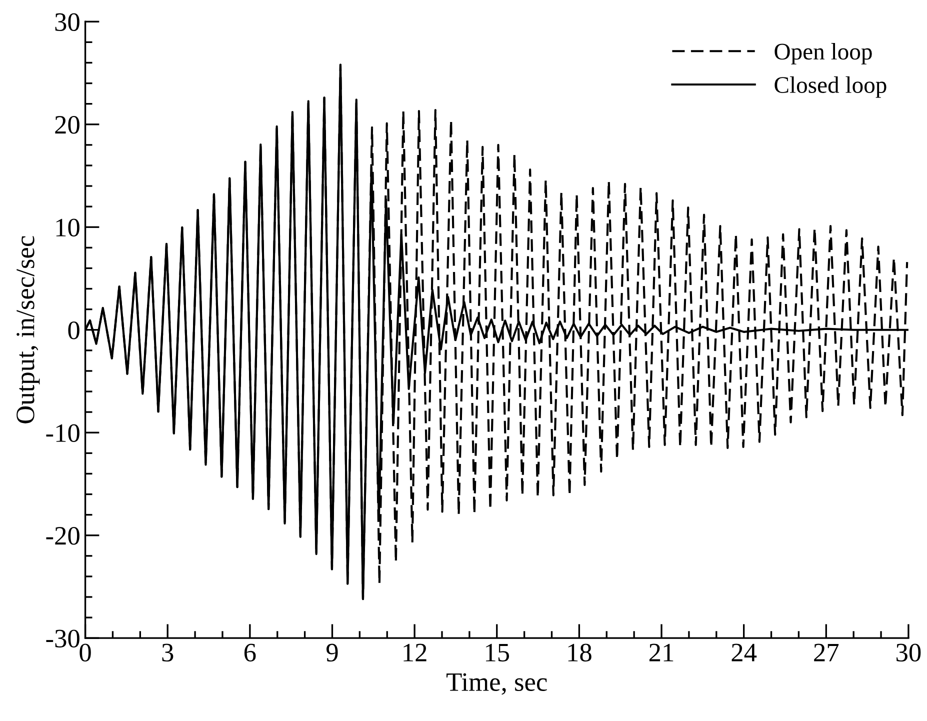 The height and width of the screenshot is (721, 927). Describe the element at coordinates (85, 653) in the screenshot. I see `x-tick-label: 0` at that location.